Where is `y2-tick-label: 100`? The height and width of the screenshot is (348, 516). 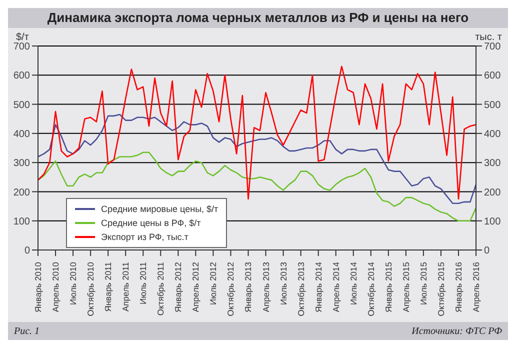
y2-tick-label: 100 is located at coordinates (493, 222).